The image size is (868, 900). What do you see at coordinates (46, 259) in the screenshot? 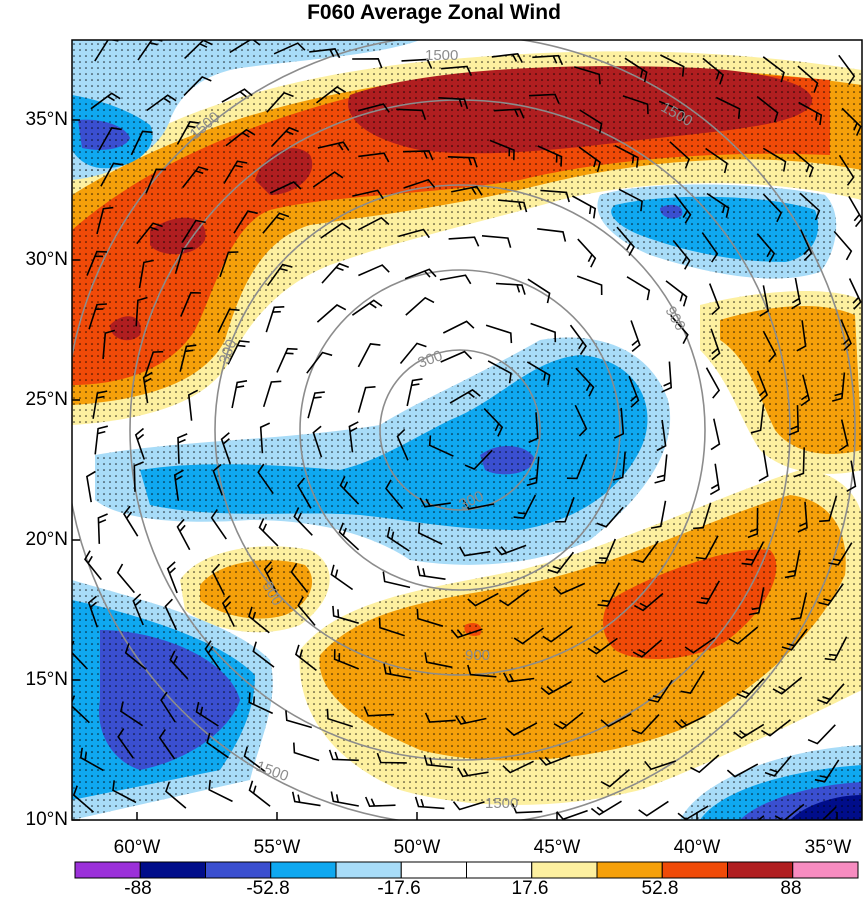
I see `lat-label-30: 30°N` at bounding box center [46, 259].